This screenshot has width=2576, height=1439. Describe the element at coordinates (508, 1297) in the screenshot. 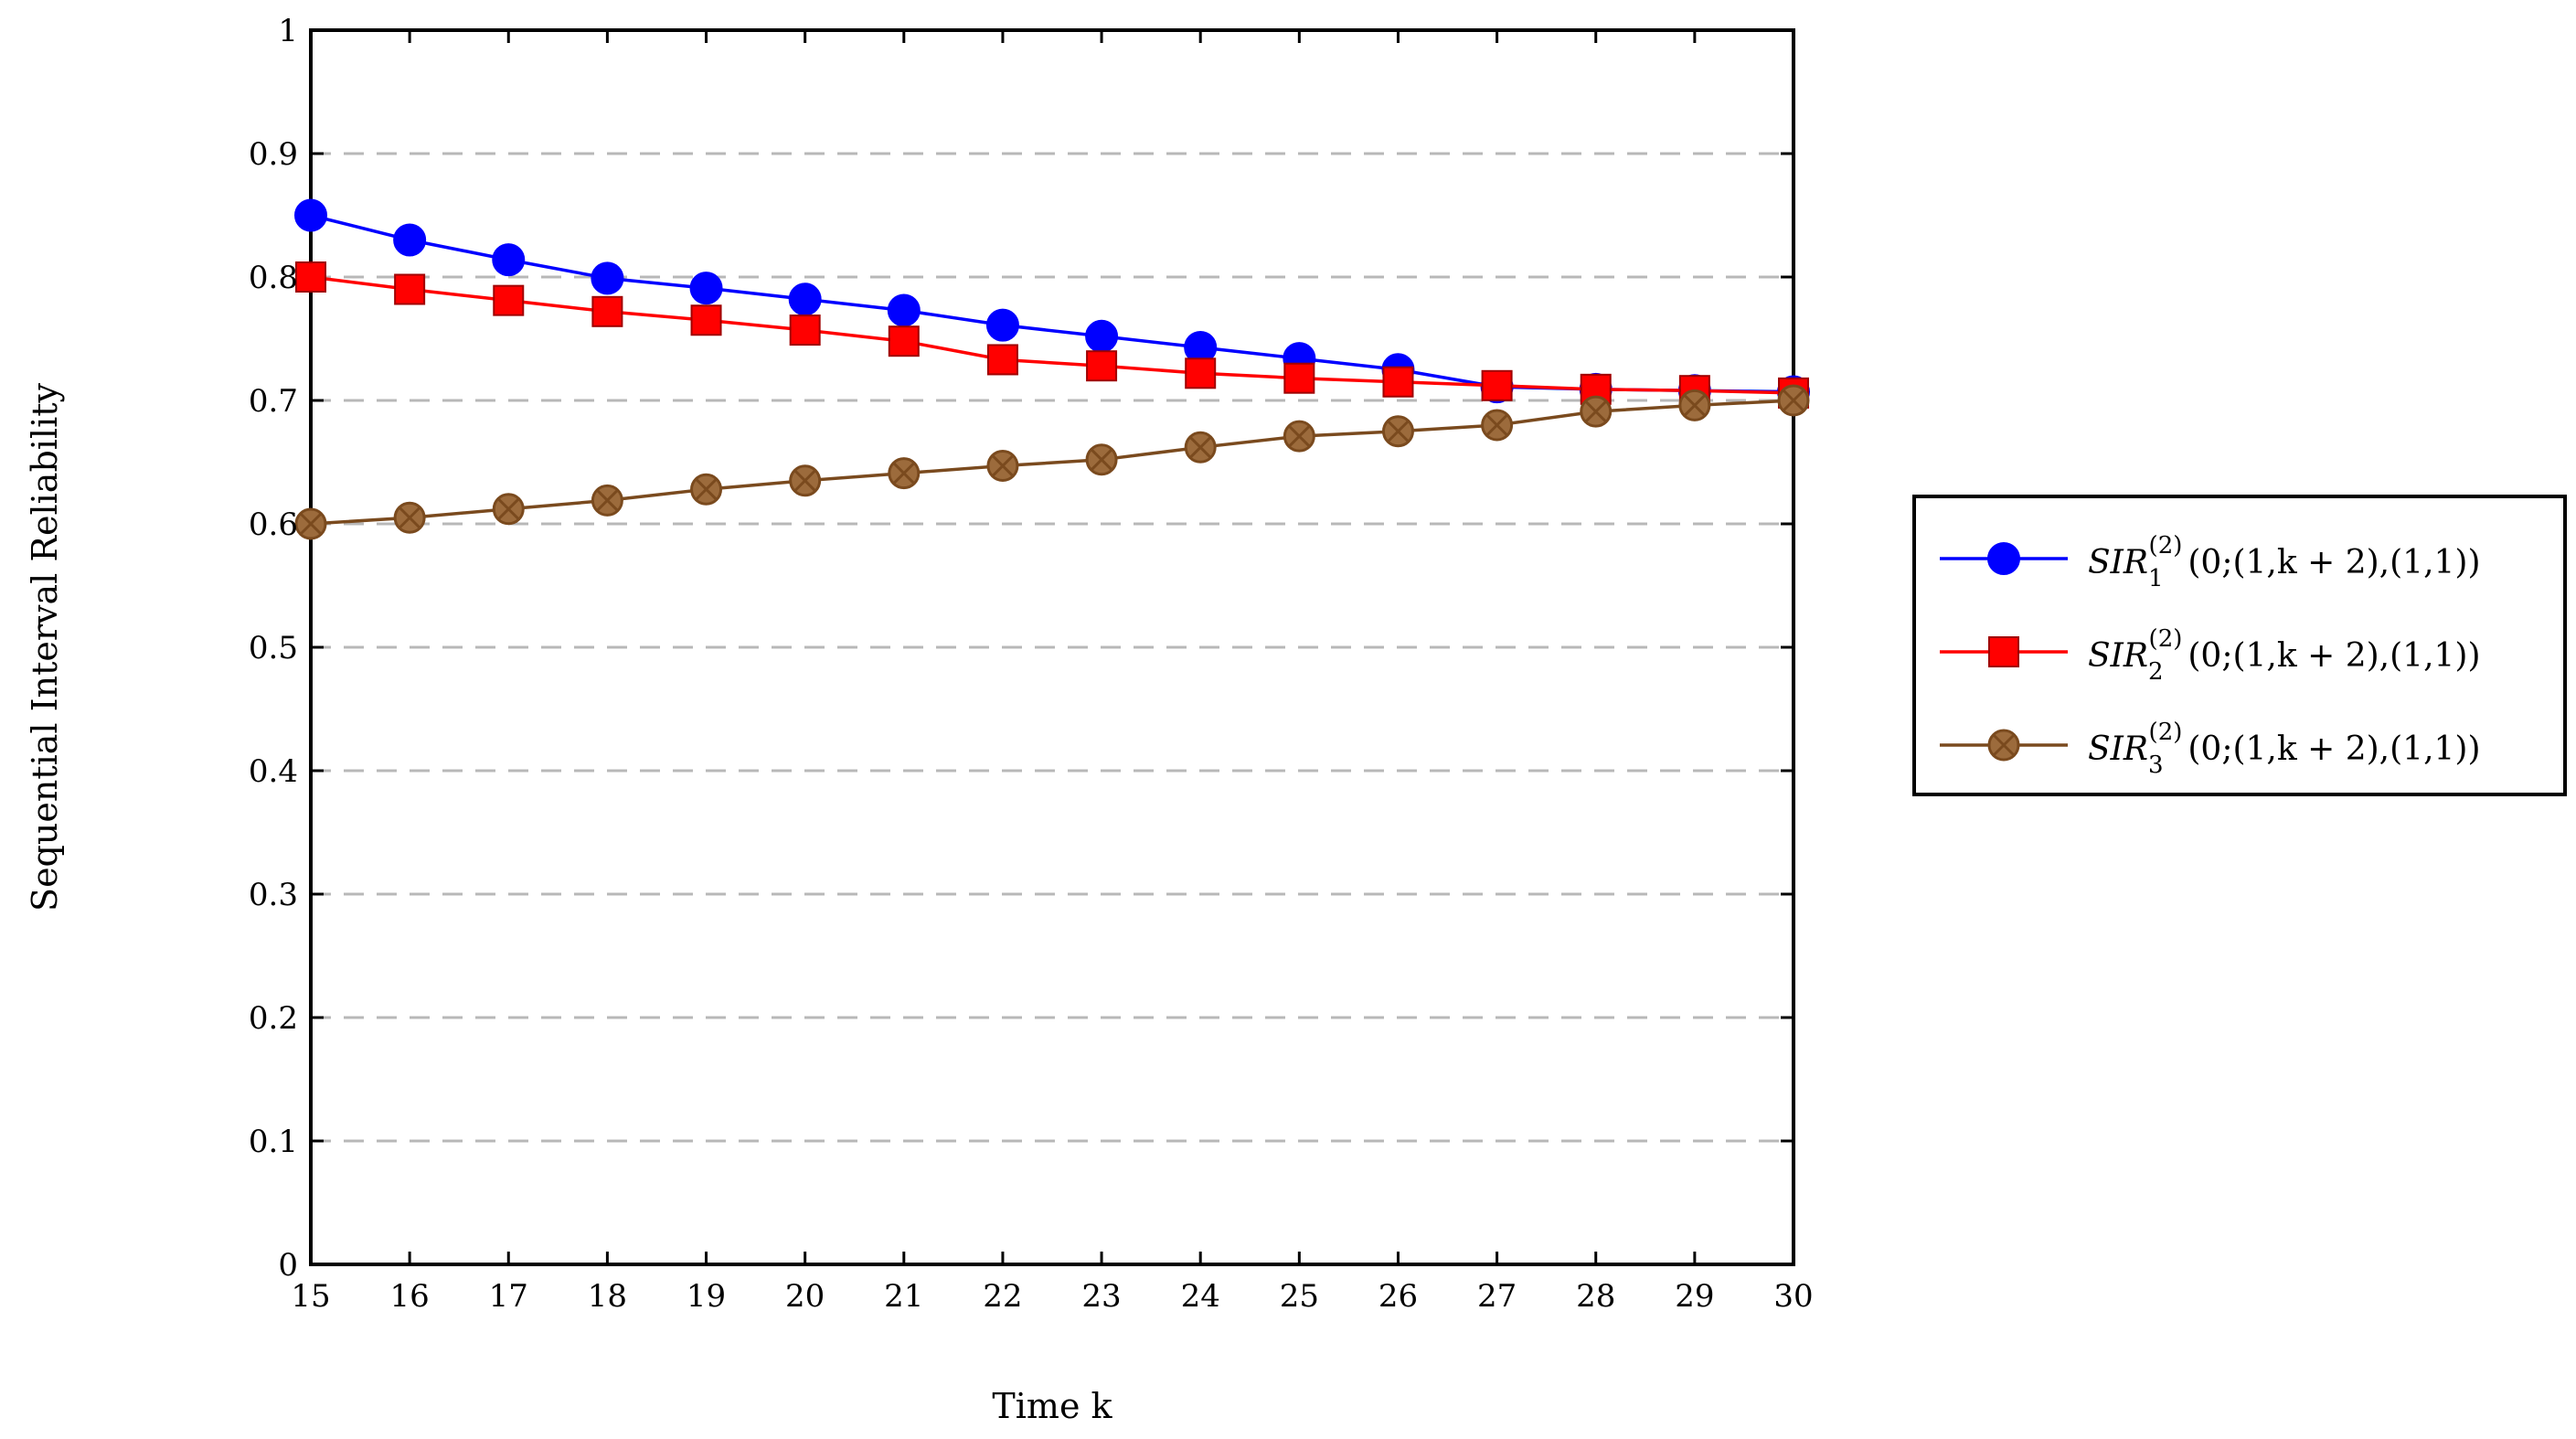

I see `x-tick-label: 17` at that location.